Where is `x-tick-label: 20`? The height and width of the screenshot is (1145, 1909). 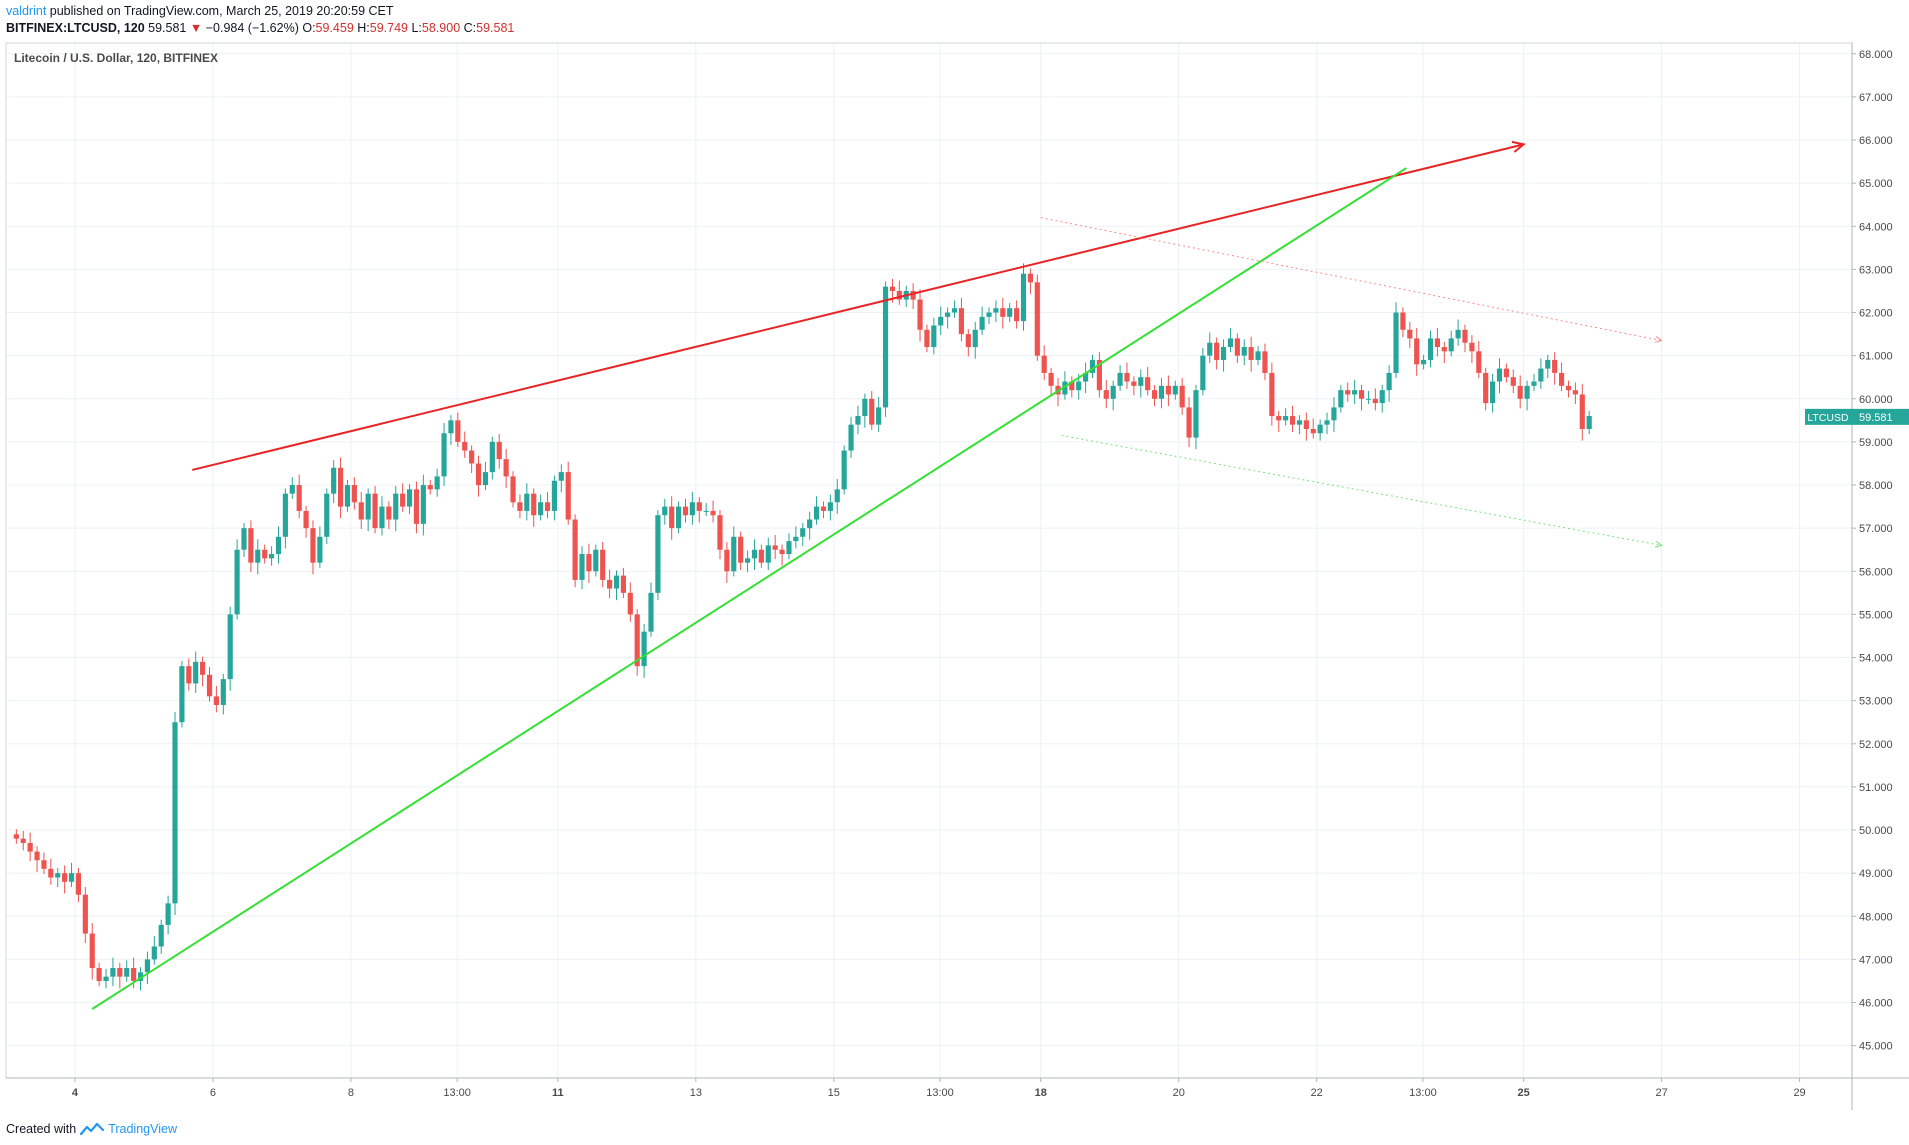 x-tick-label: 20 is located at coordinates (1179, 1093).